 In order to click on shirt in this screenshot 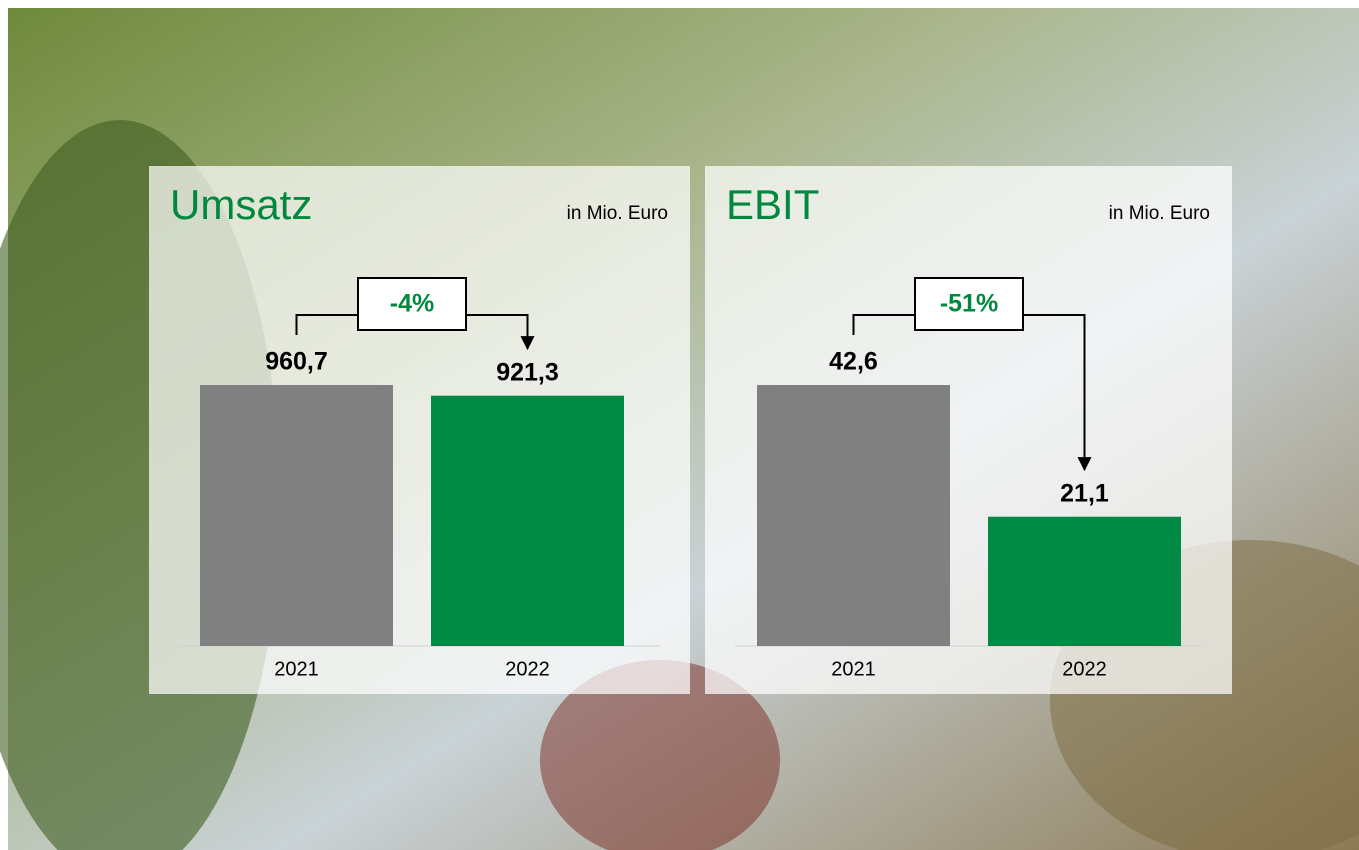, I will do `click(660, 755)`.